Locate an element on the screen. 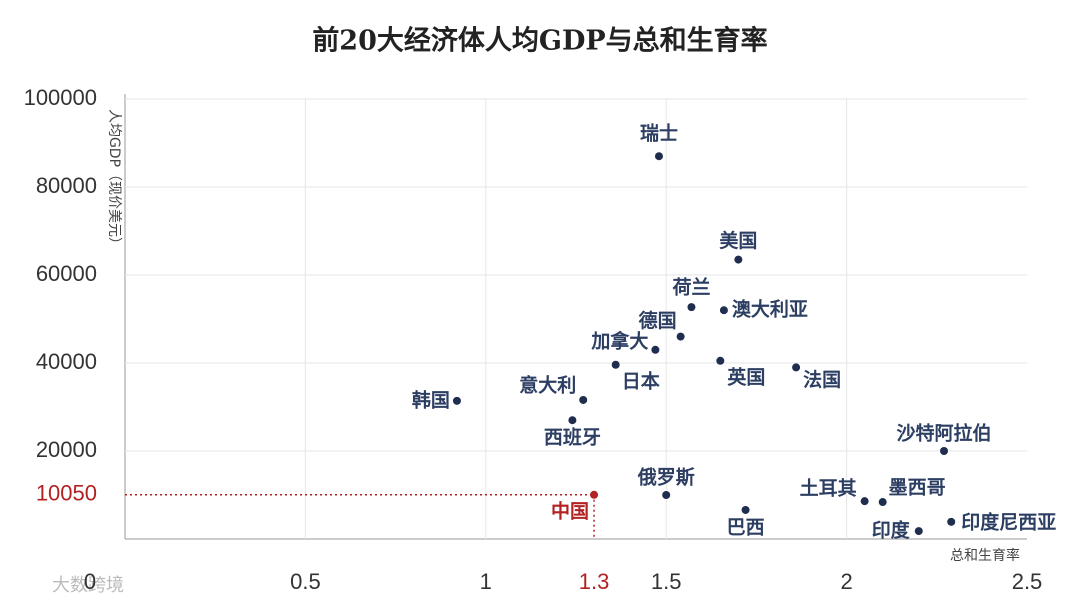 This screenshot has width=1080, height=608. x-tick-label: 1.5 is located at coordinates (666, 581).